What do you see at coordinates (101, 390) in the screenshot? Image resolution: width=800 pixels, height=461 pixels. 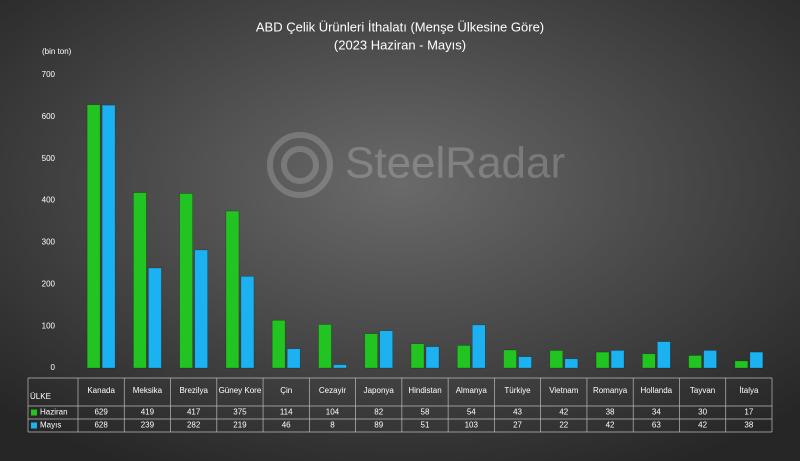 I see `x-tick-label: Kanada` at bounding box center [101, 390].